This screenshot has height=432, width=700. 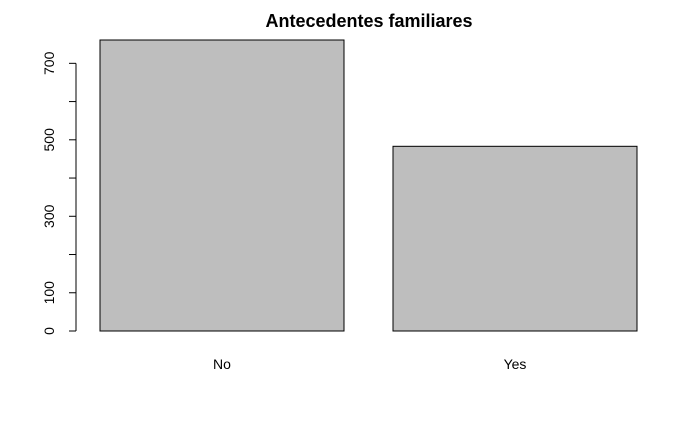 What do you see at coordinates (49, 216) in the screenshot?
I see `y-tick-label: 300` at bounding box center [49, 216].